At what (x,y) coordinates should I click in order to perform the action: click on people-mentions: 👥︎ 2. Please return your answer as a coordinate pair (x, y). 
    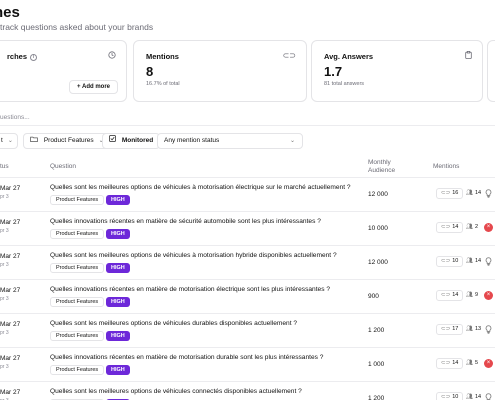
    Looking at the image, I should click on (472, 227).